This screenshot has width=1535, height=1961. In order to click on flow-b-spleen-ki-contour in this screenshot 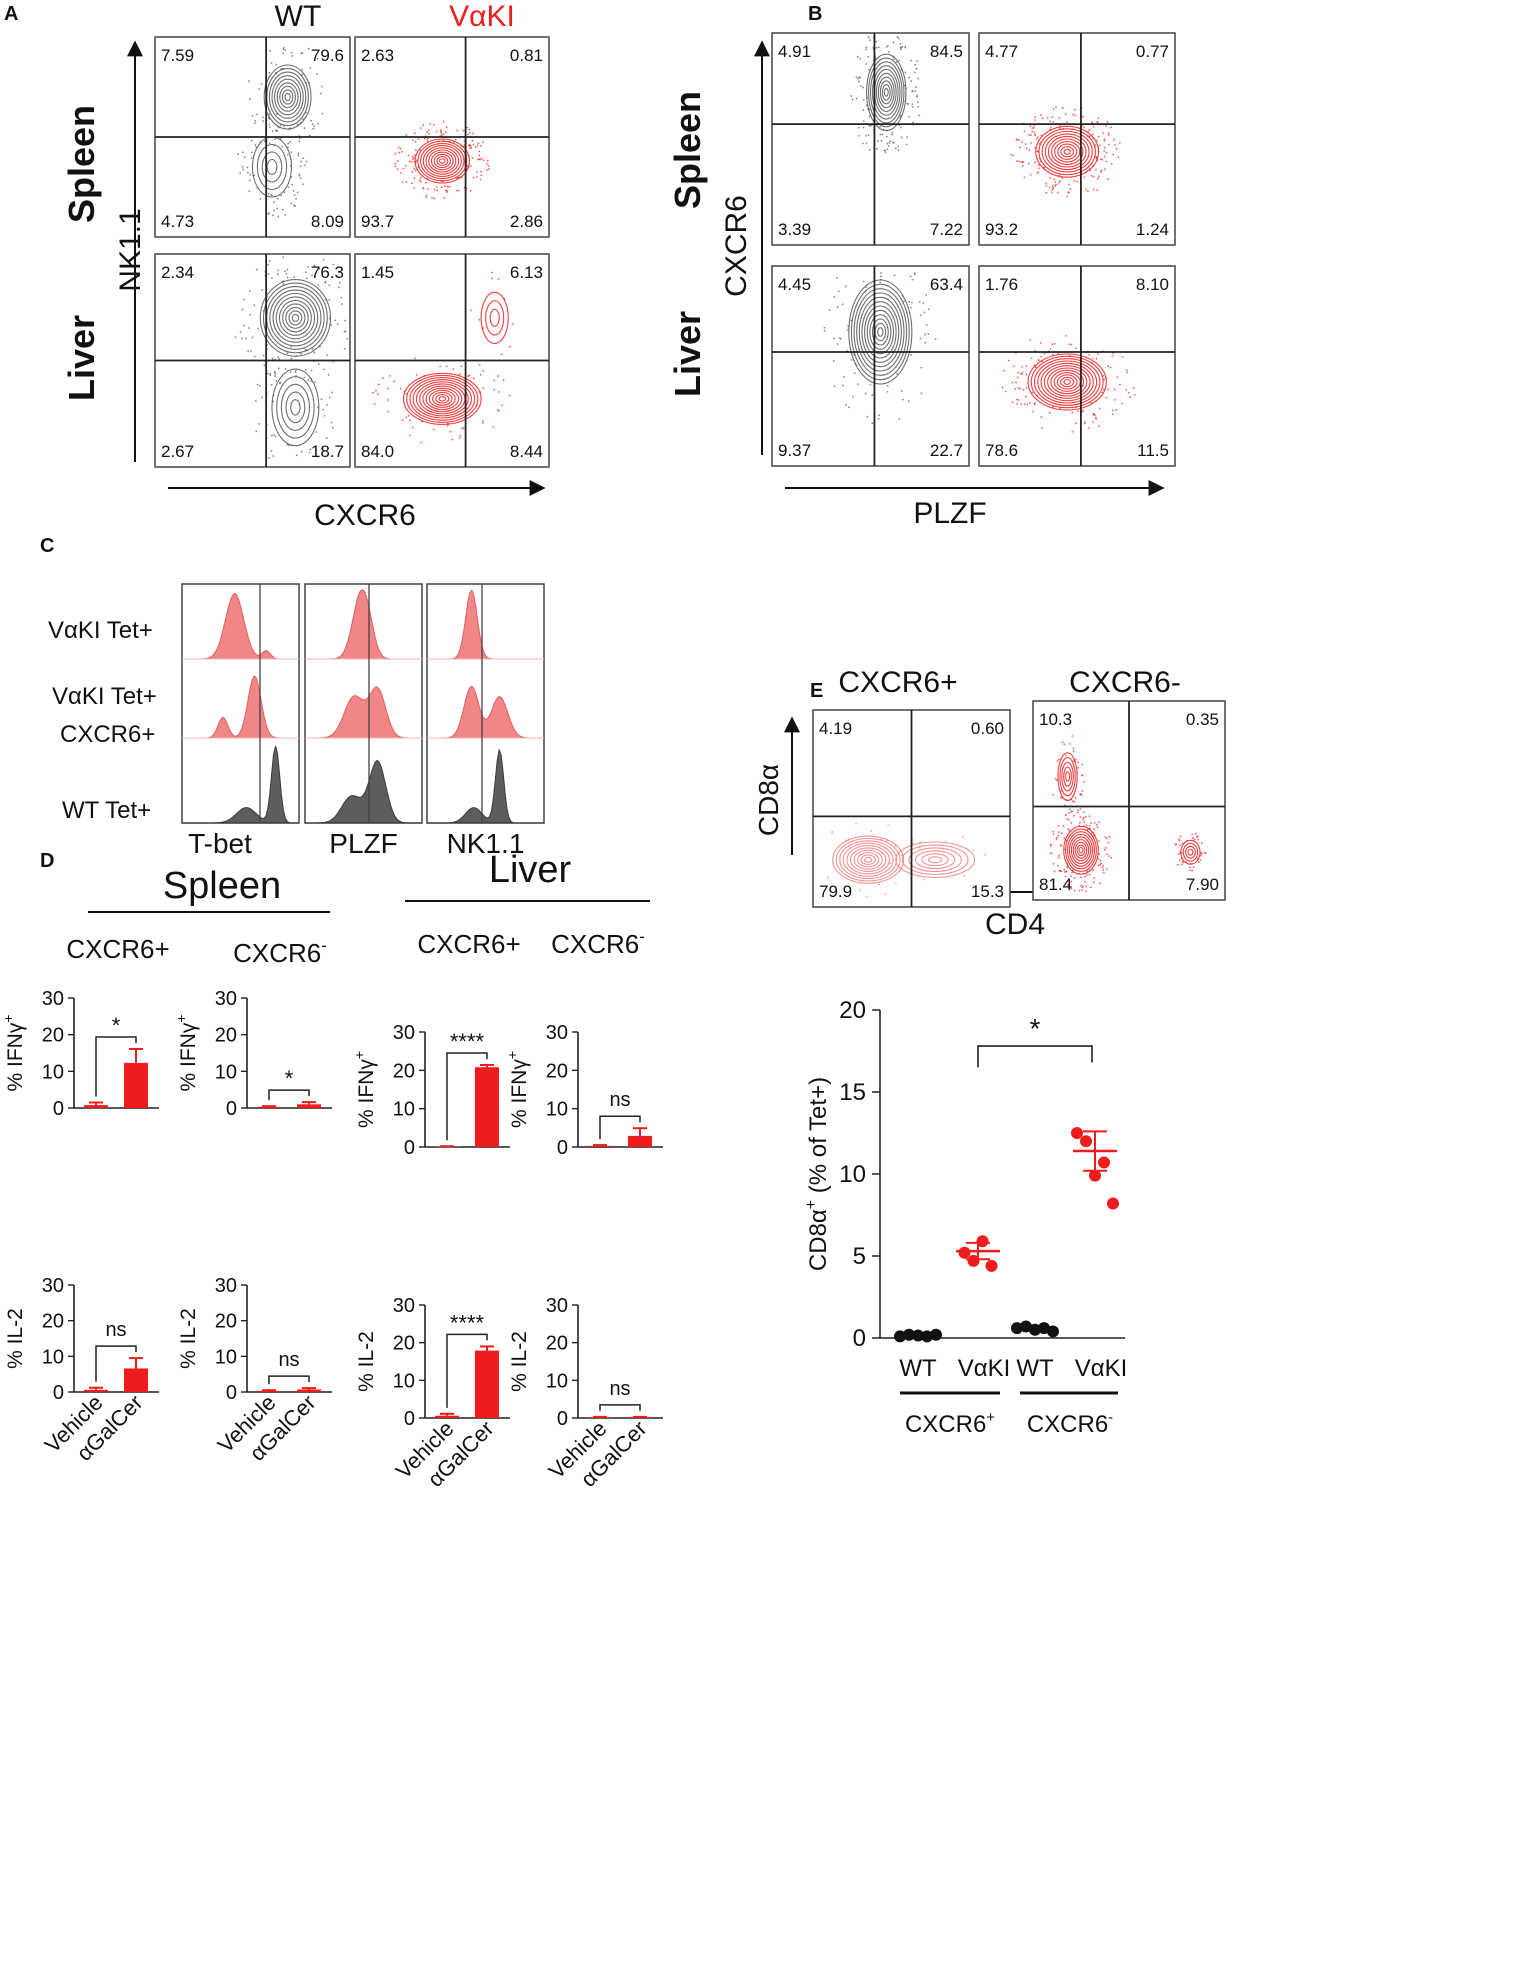, I will do `click(1067, 151)`.